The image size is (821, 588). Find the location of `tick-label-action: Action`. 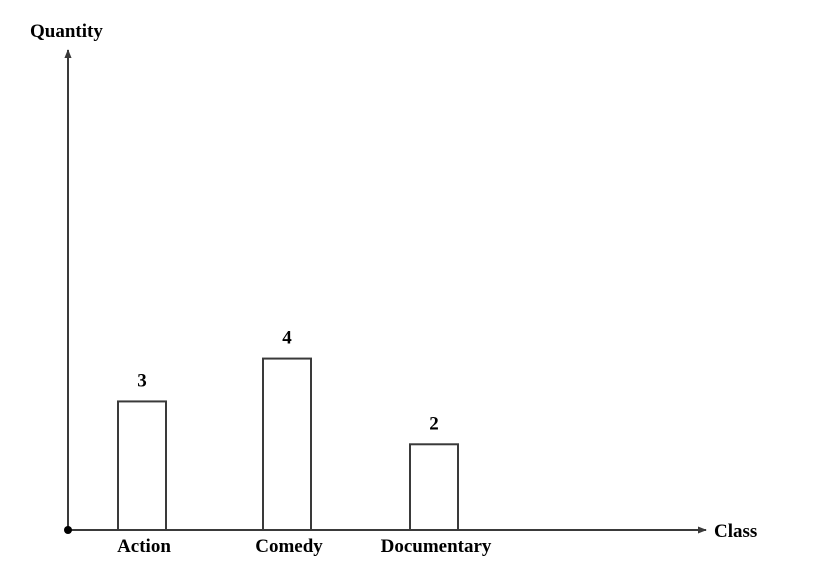

tick-label-action: Action is located at coordinates (144, 546).